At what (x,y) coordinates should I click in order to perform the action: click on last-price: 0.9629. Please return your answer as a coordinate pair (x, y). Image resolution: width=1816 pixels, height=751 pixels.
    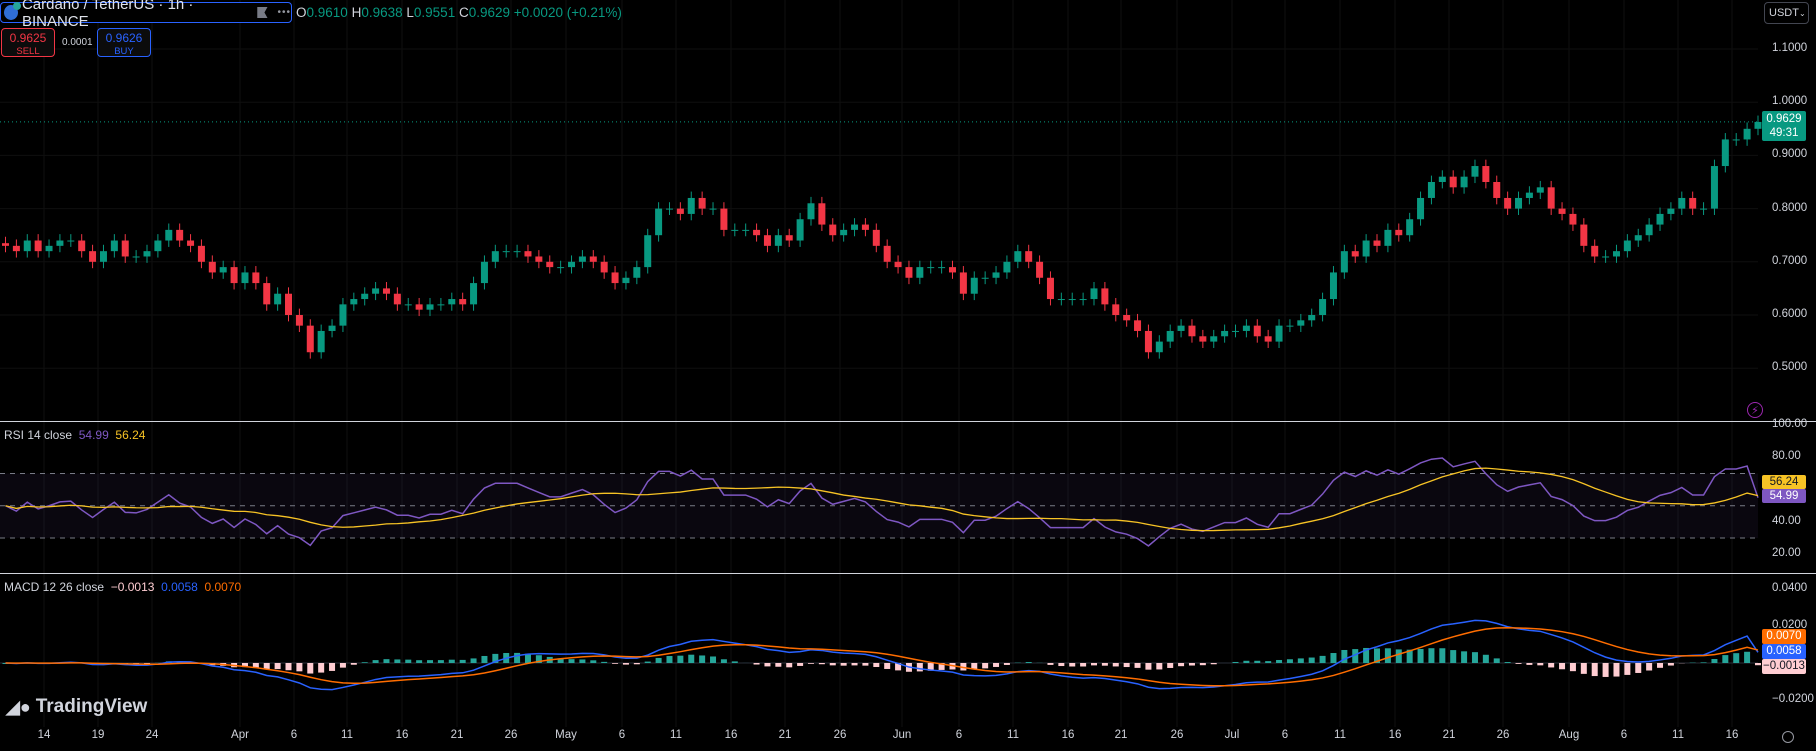
    Looking at the image, I should click on (1784, 119).